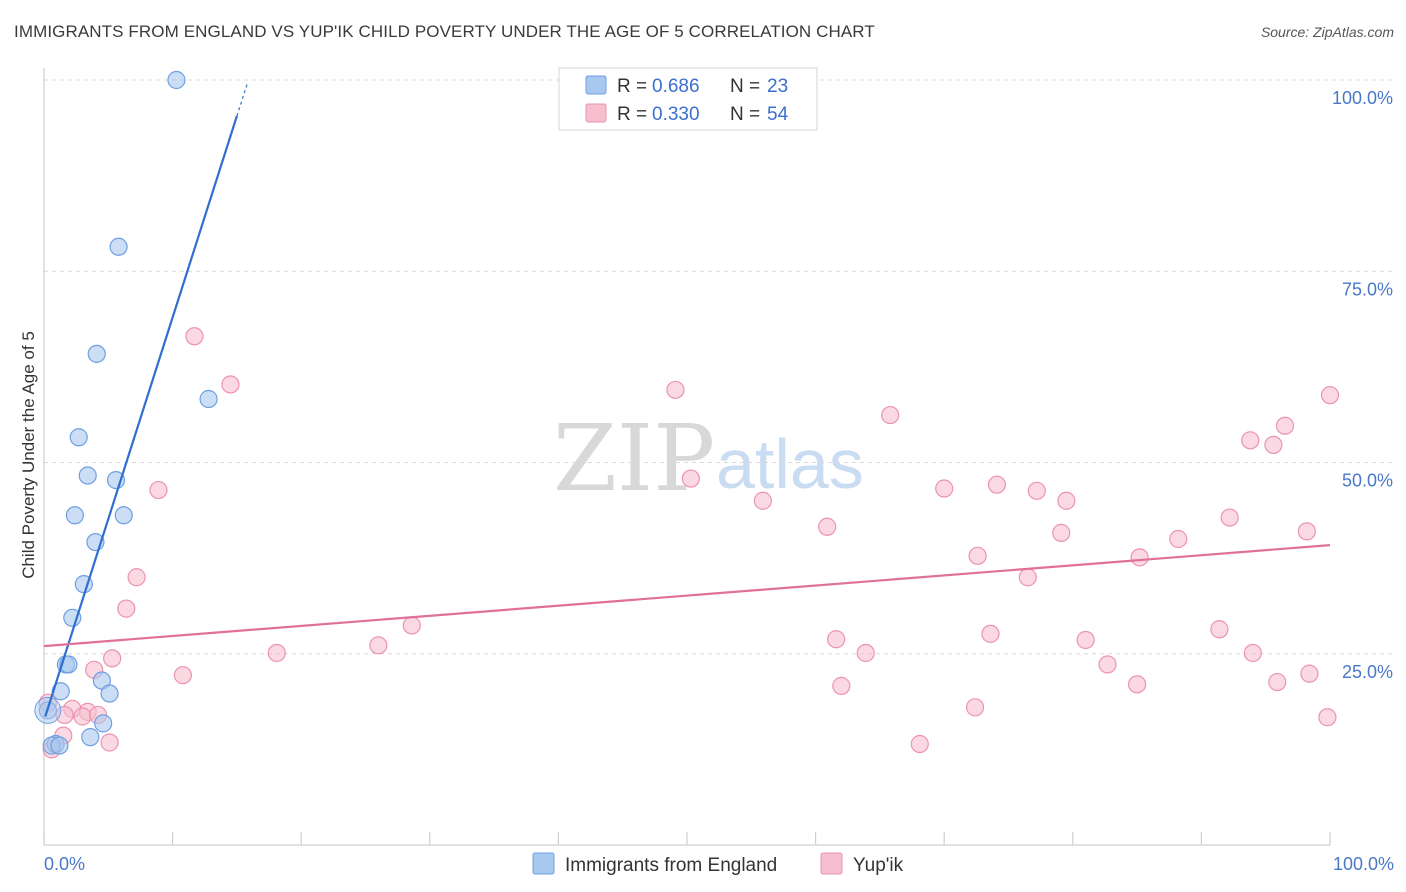 This screenshot has height=892, width=1406. What do you see at coordinates (632, 86) in the screenshot?
I see `legend-blue-r-label: R =` at bounding box center [632, 86].